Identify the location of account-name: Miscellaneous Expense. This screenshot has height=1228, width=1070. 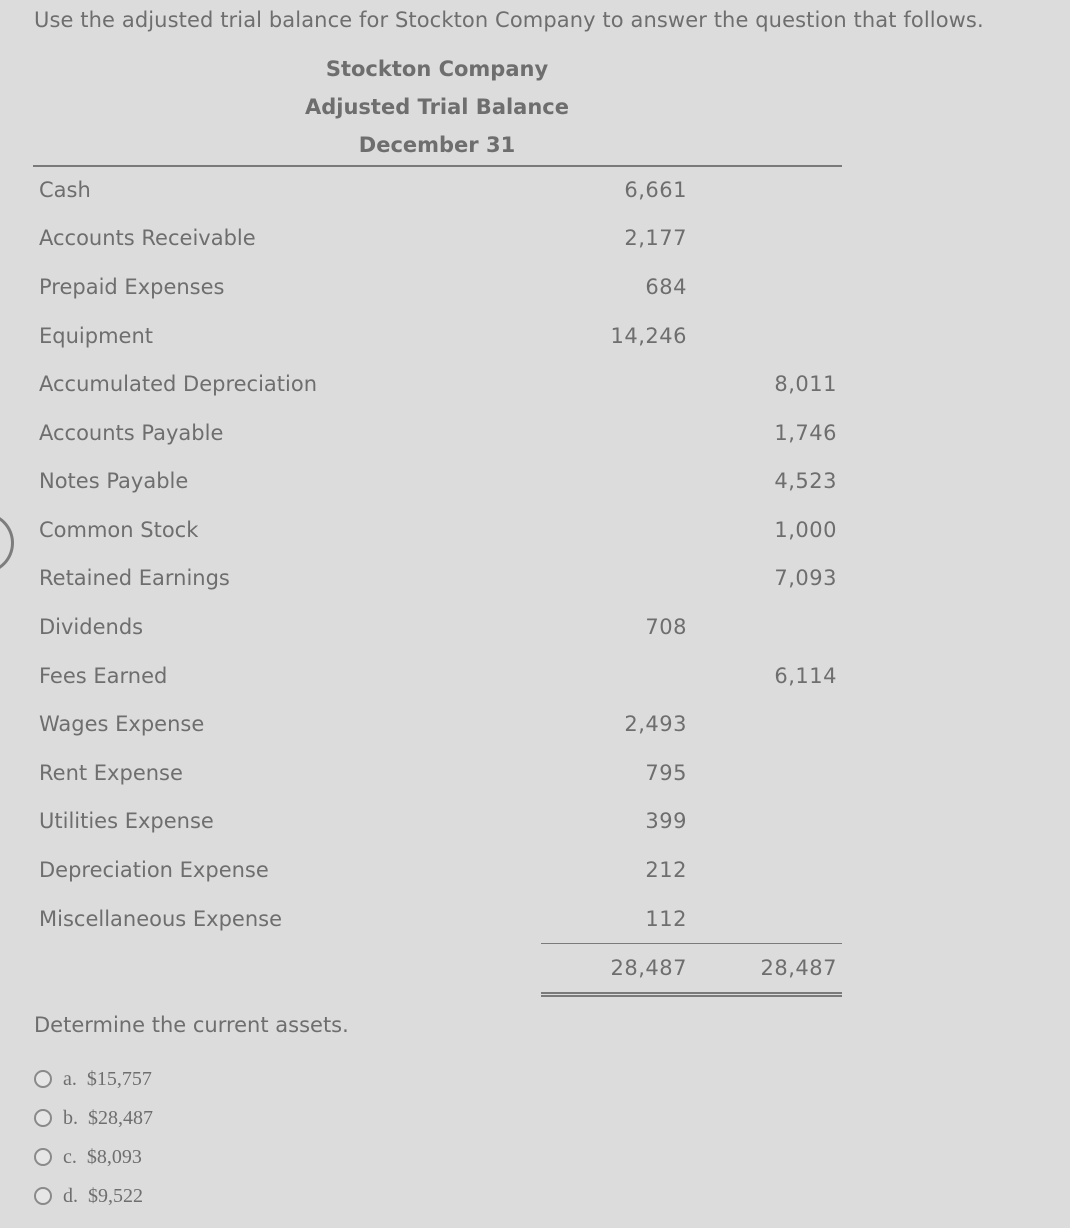
(161, 919).